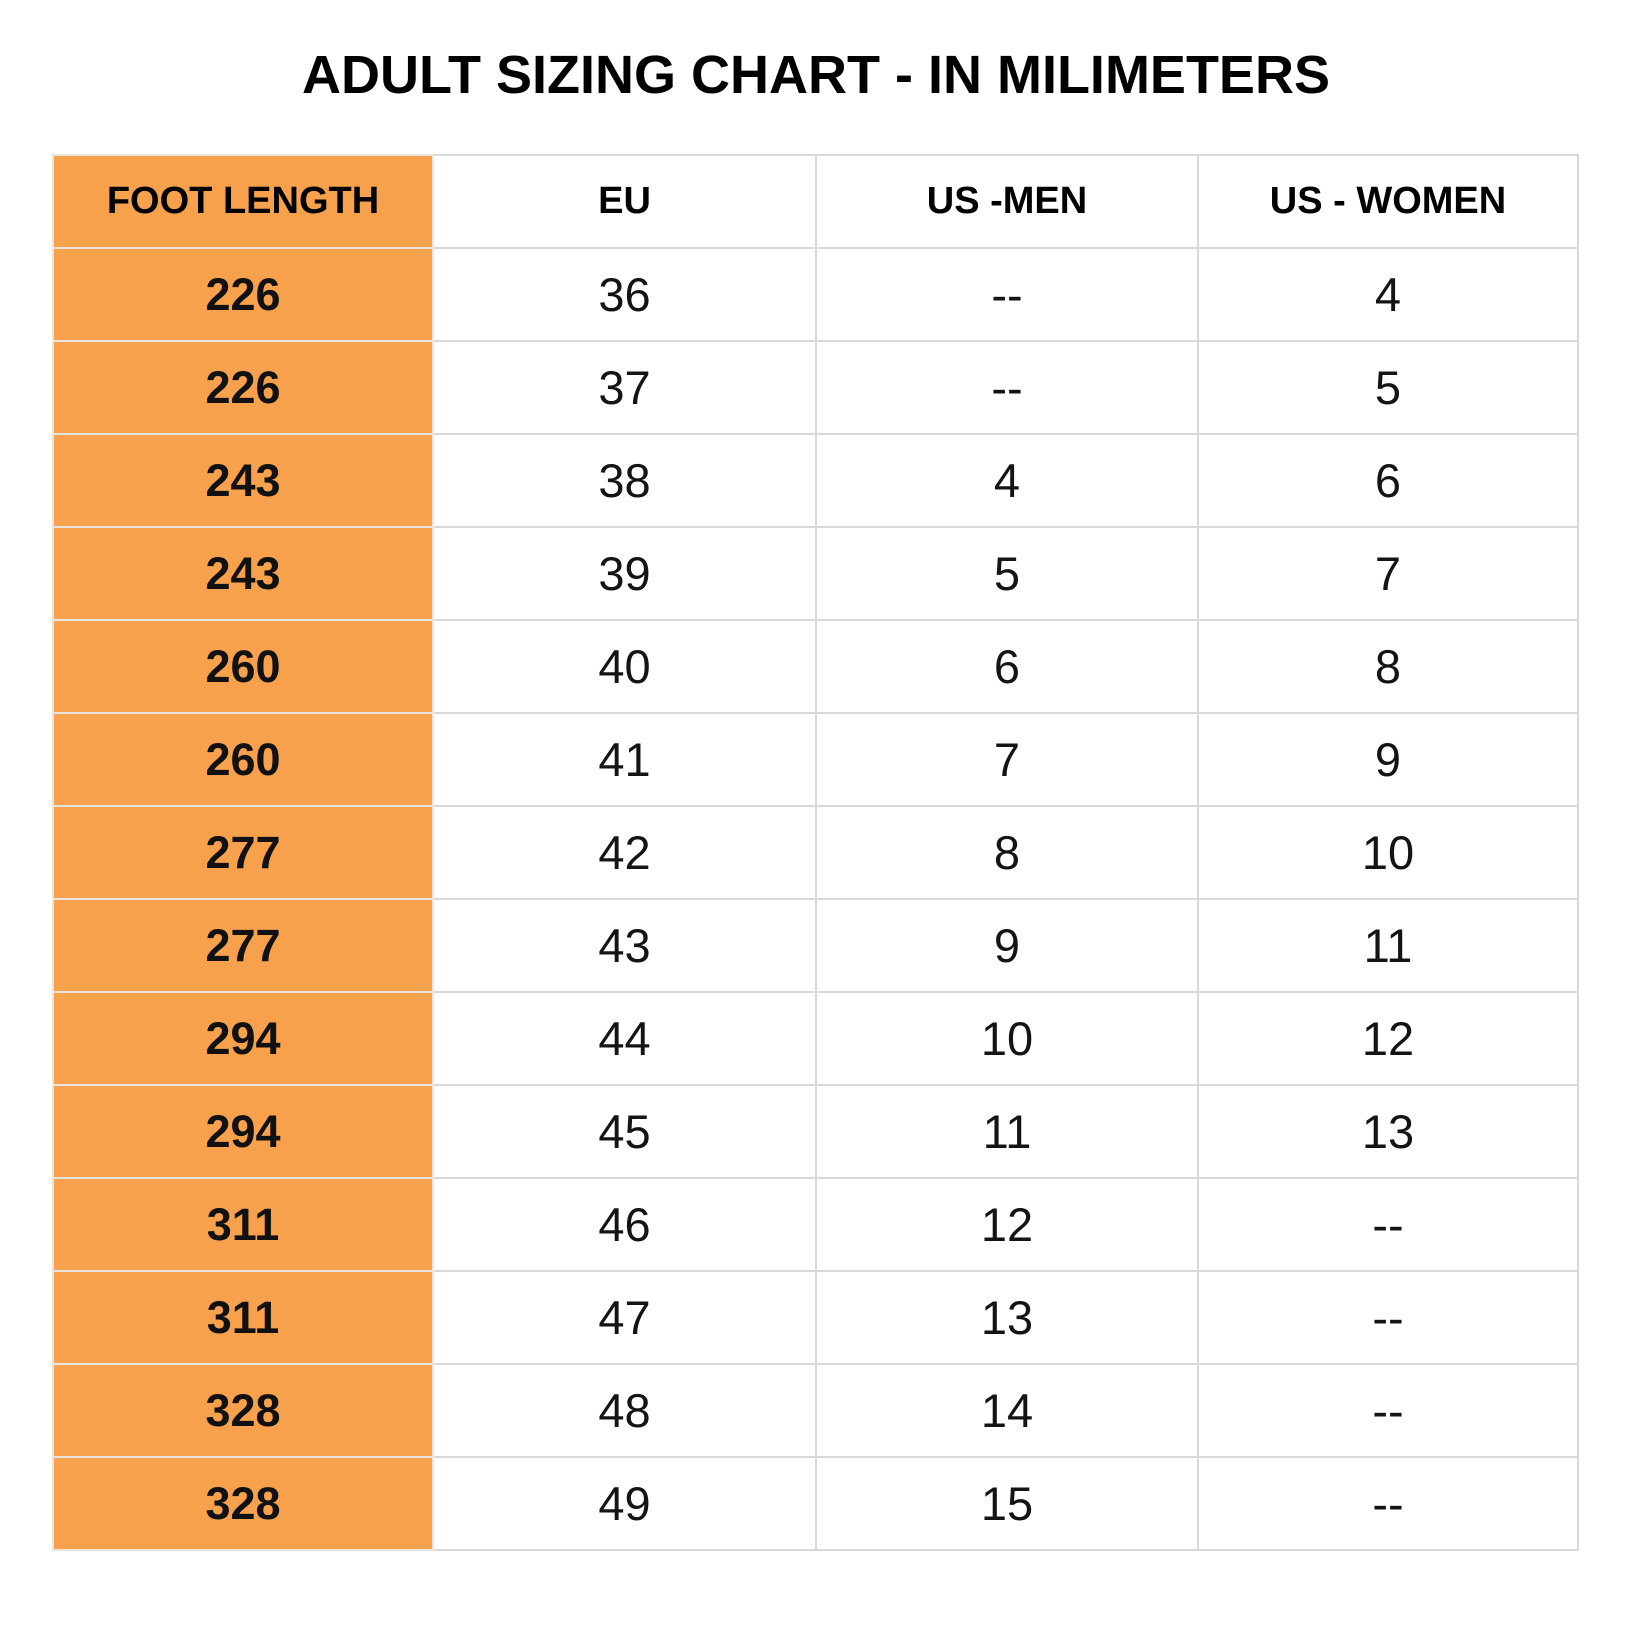 The height and width of the screenshot is (1628, 1632). I want to click on table-row: 243 39 5 7, so click(815, 573).